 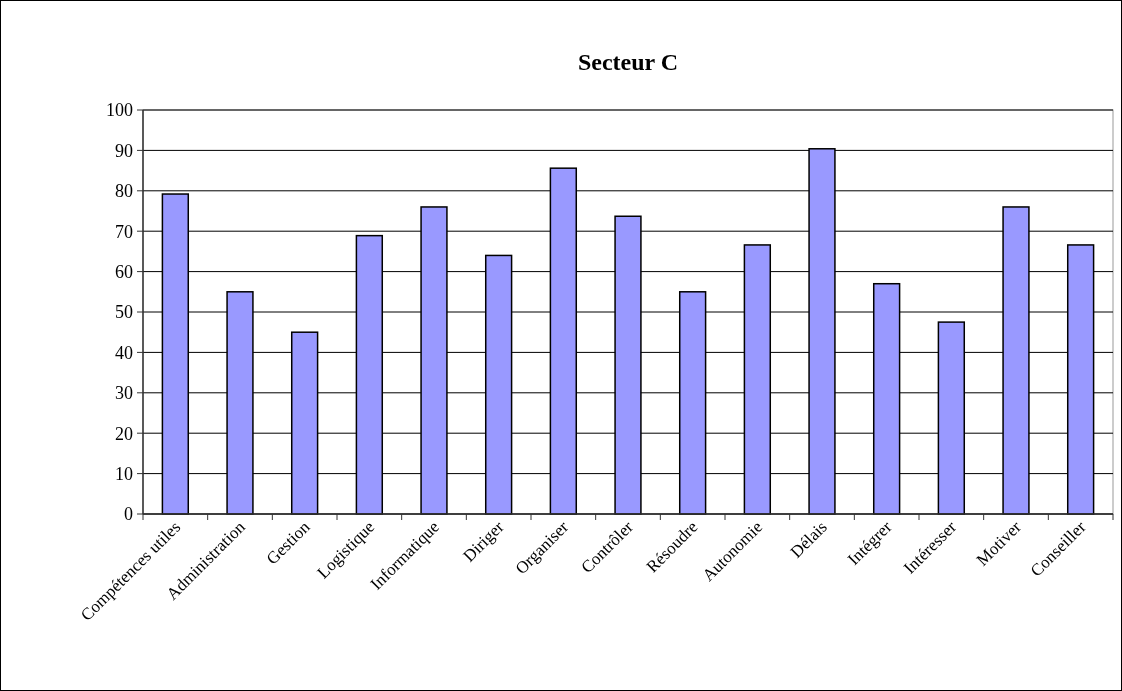 What do you see at coordinates (124, 231) in the screenshot?
I see `y-tick-label: 70` at bounding box center [124, 231].